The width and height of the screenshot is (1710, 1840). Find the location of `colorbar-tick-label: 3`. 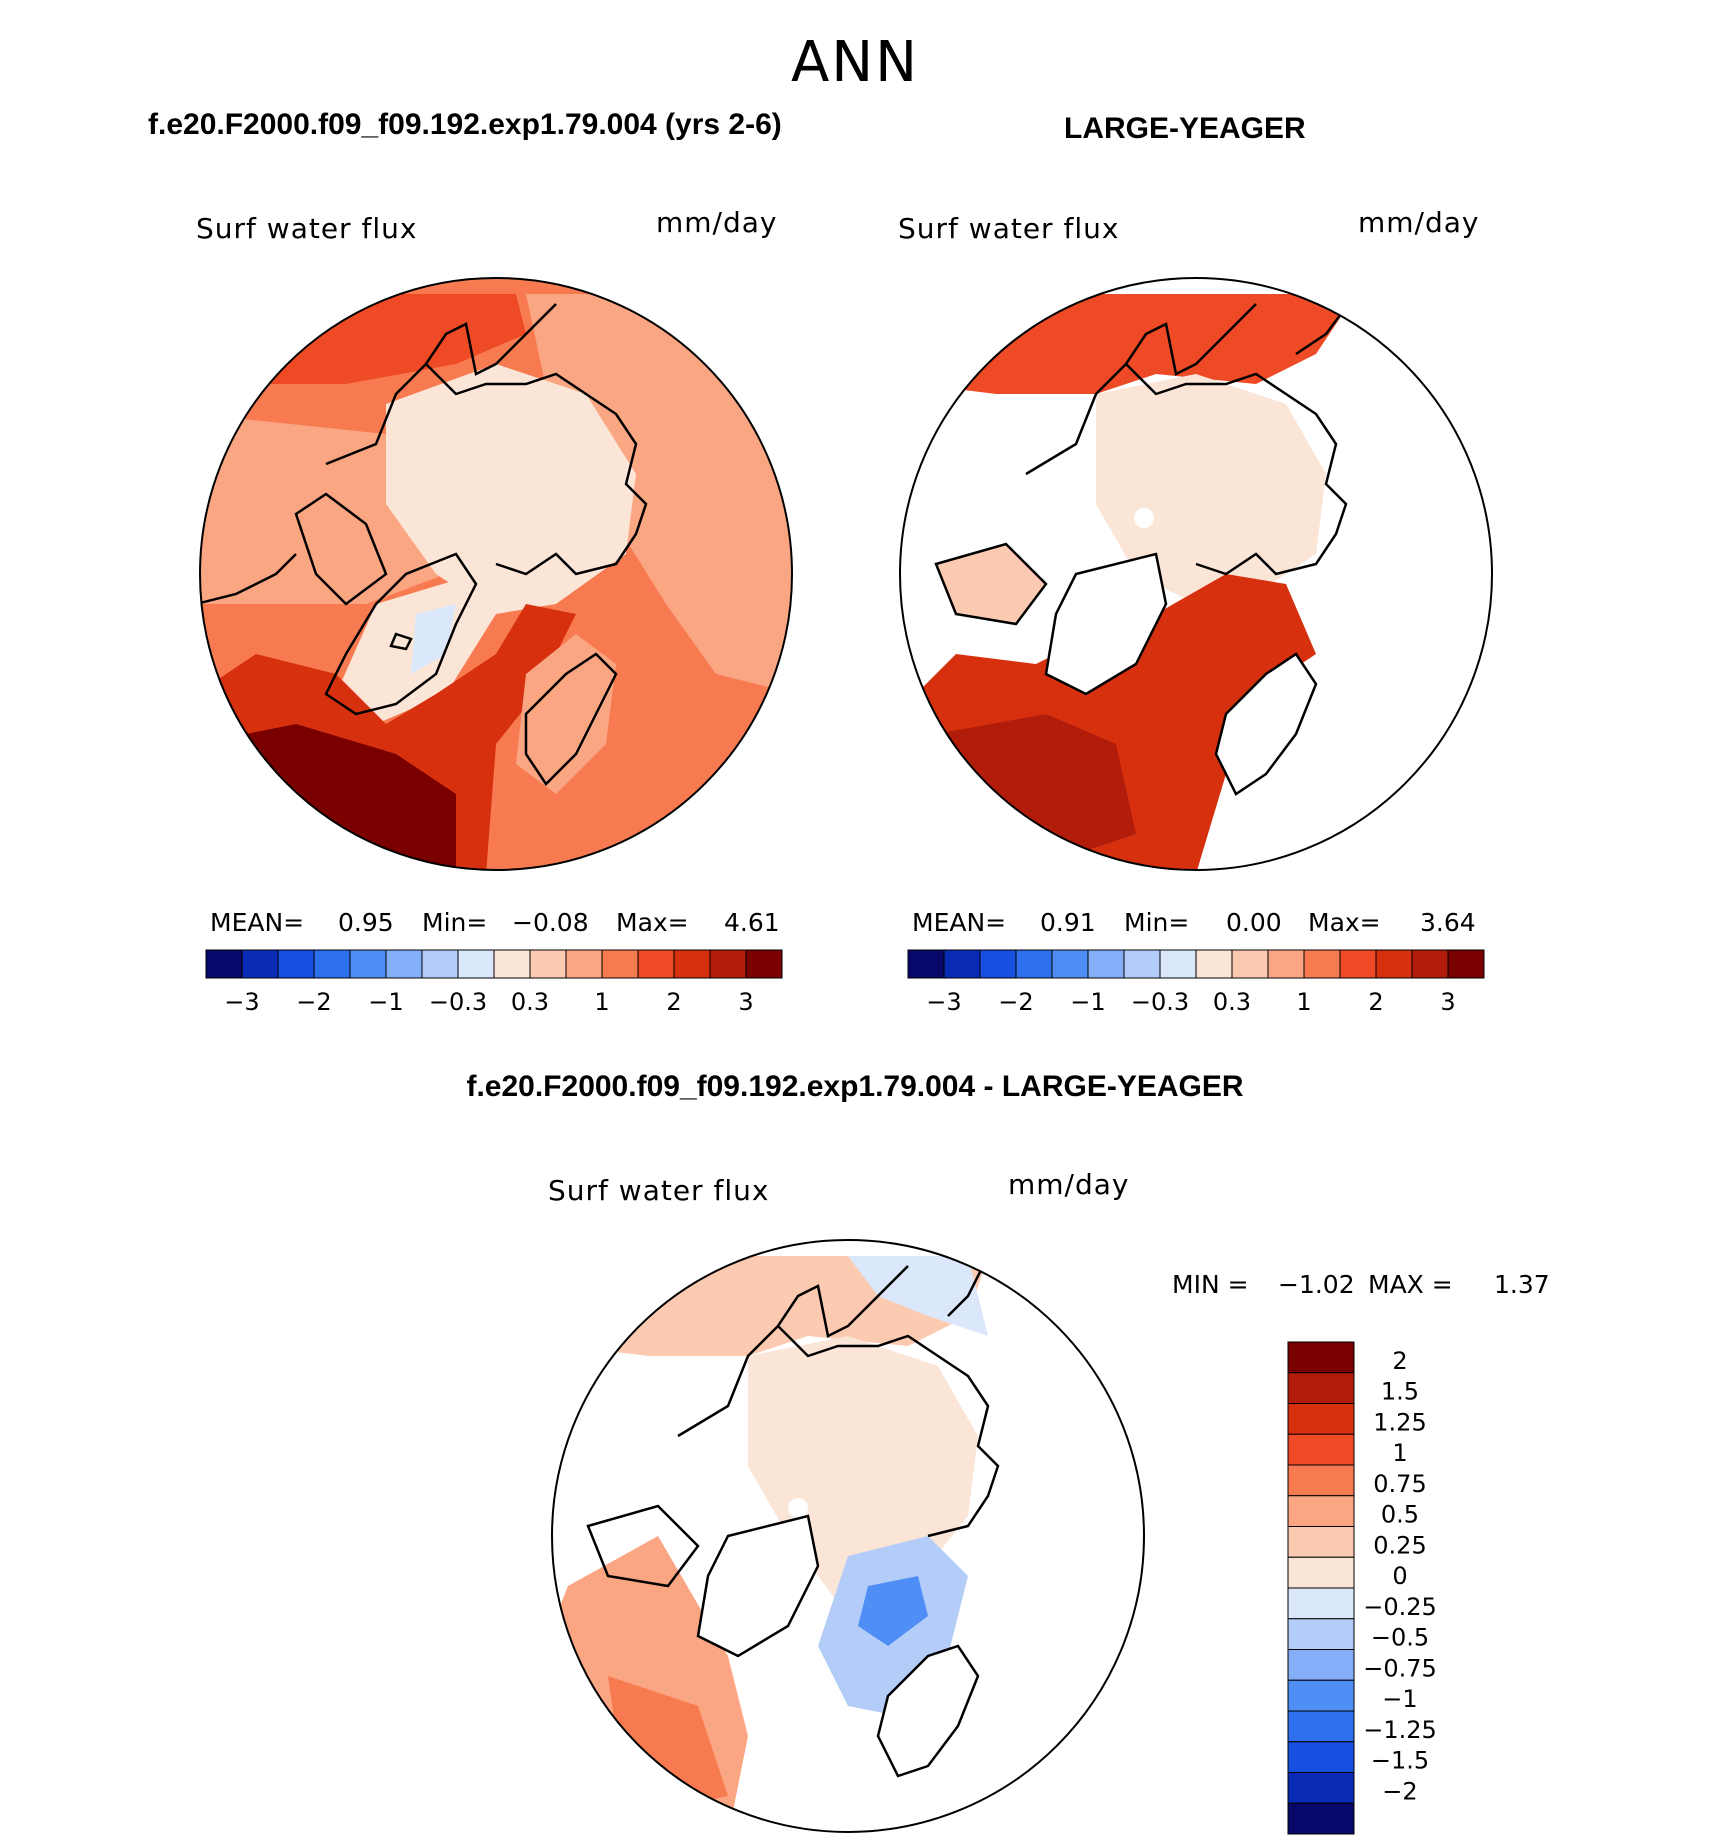

colorbar-tick-label: 3 is located at coordinates (1447, 1002).